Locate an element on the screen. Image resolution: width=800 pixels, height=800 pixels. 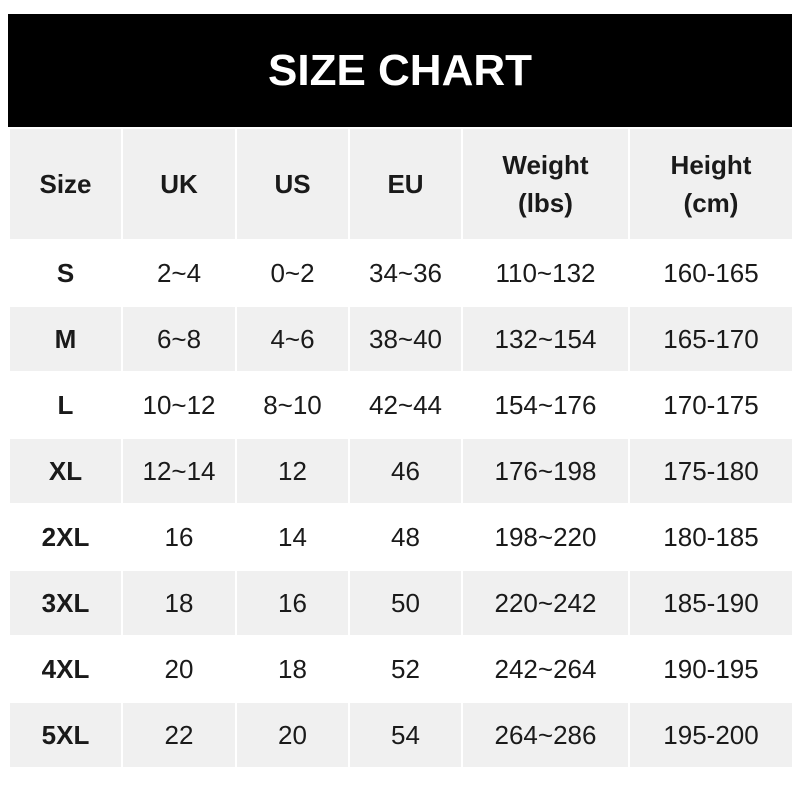
header-label: Weight is located at coordinates (545, 165).